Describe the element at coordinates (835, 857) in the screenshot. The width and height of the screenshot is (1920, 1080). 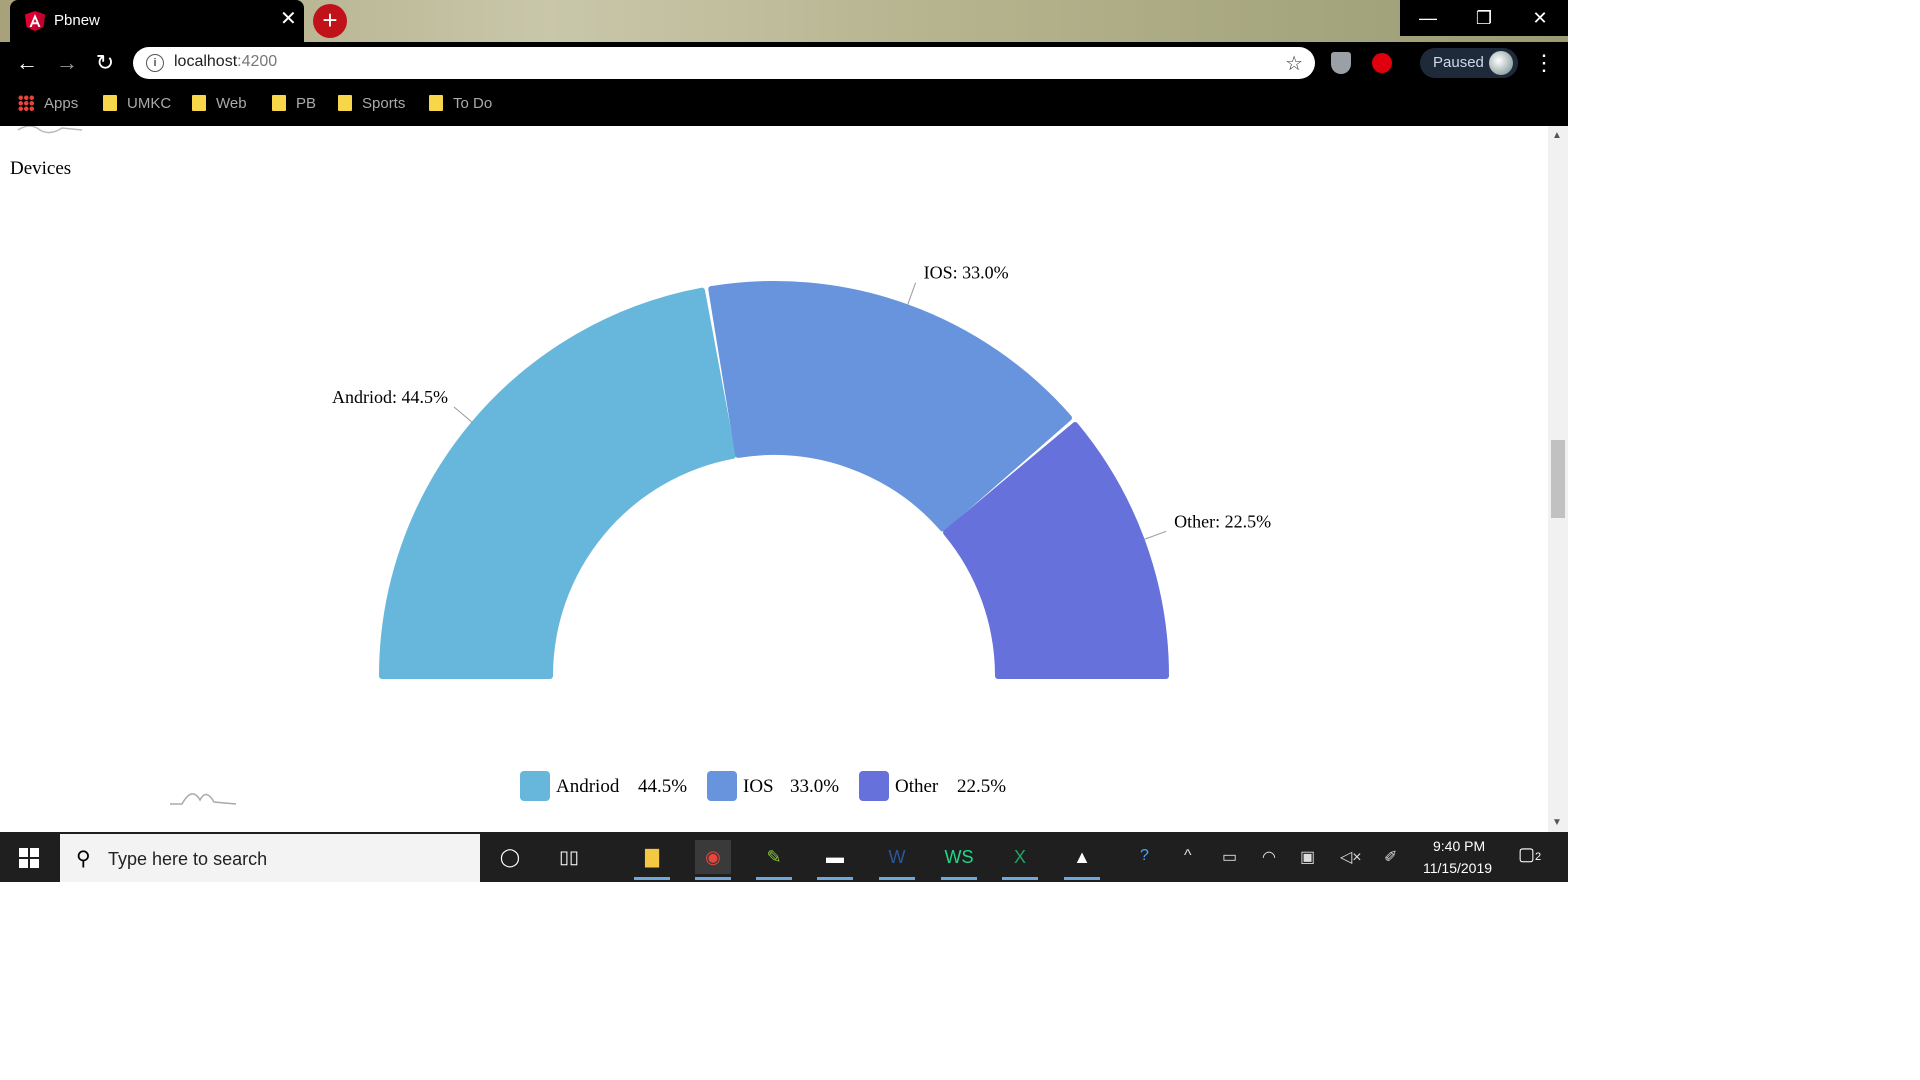
I see `terminal-icon: ▬` at that location.